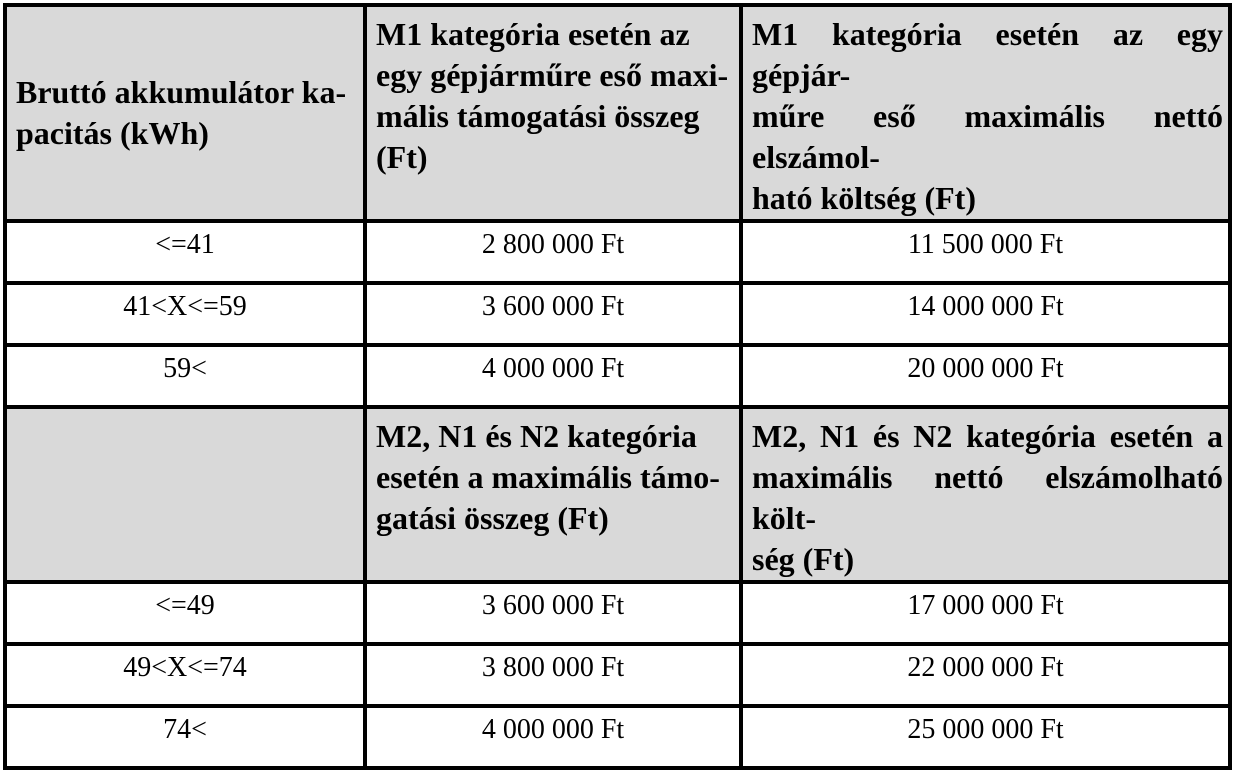 The width and height of the screenshot is (1237, 770). I want to click on cell-cost: 14 000 000 Ft, so click(985, 314).